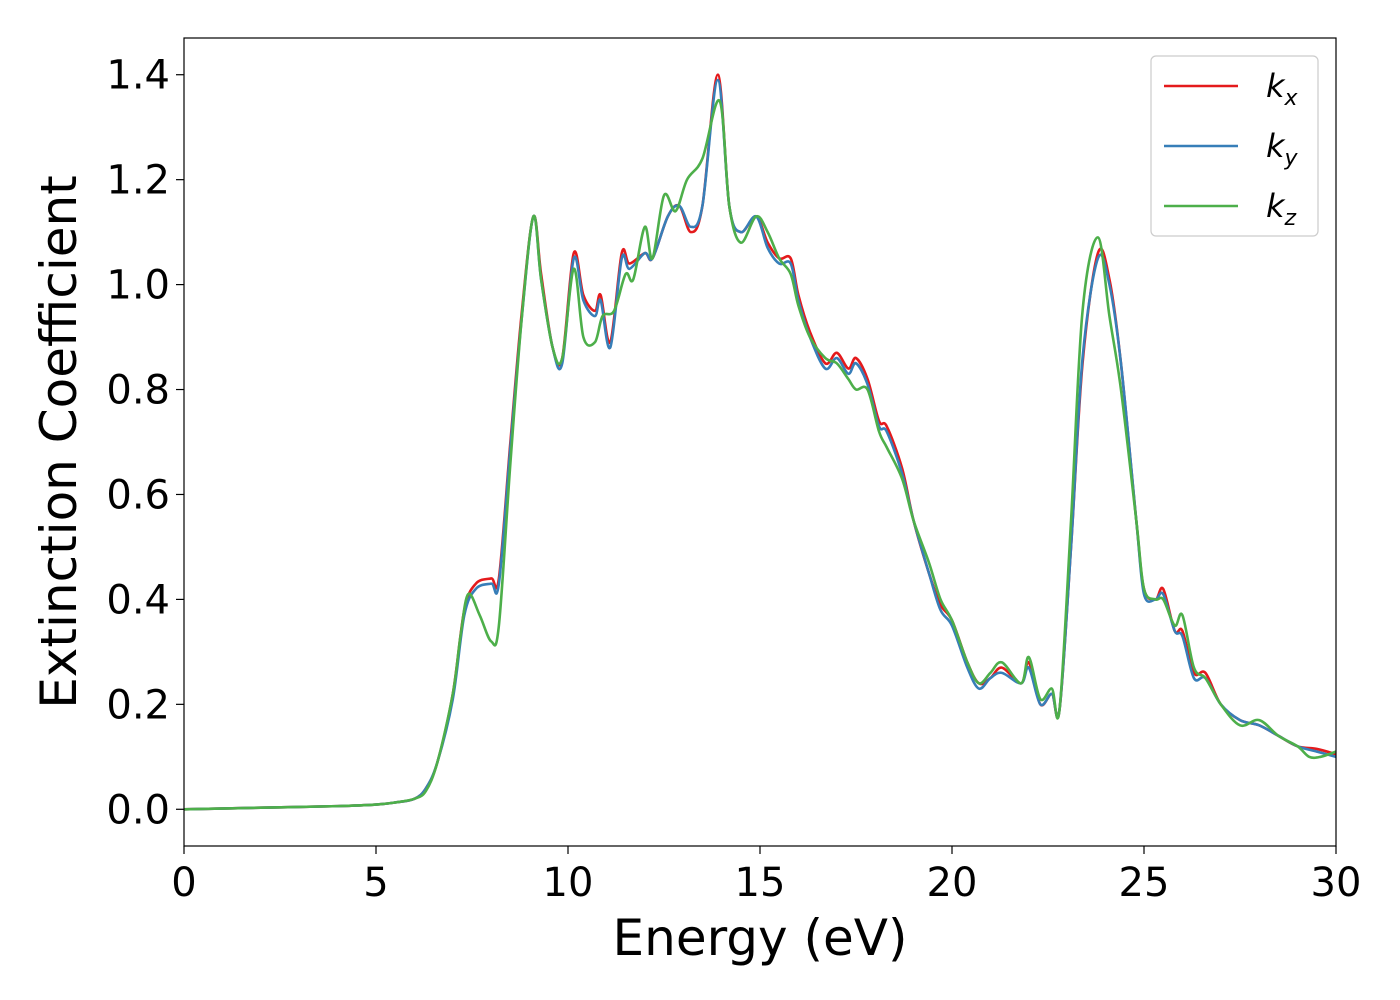 The height and width of the screenshot is (1000, 1400). I want to click on x-tick-label: 25, so click(1144, 883).